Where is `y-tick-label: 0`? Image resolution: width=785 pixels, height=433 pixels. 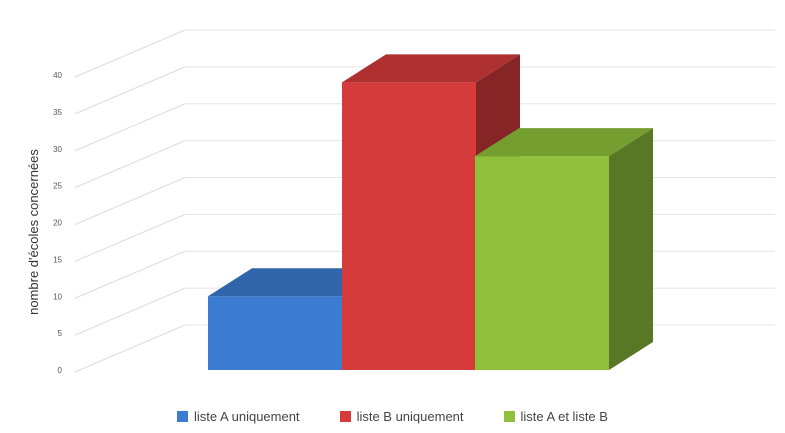
y-tick-label: 0 is located at coordinates (60, 370).